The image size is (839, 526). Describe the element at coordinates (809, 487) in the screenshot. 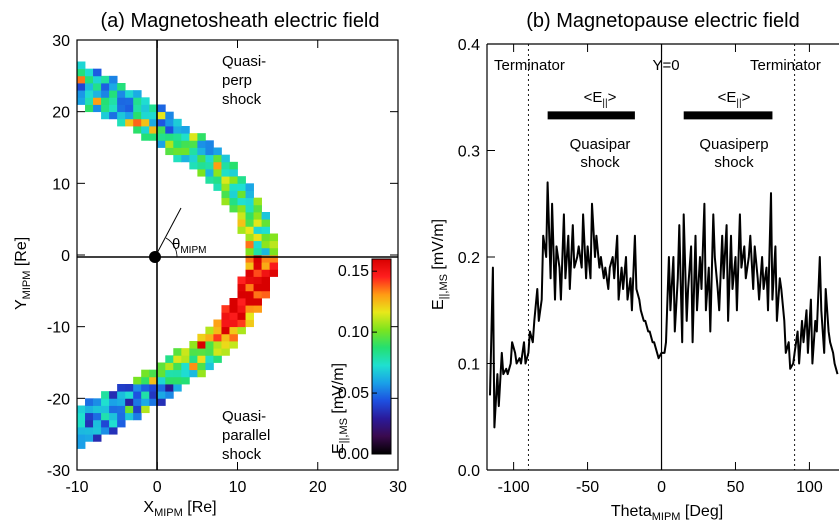

I see `panel-b-x-tick-label: 100` at that location.